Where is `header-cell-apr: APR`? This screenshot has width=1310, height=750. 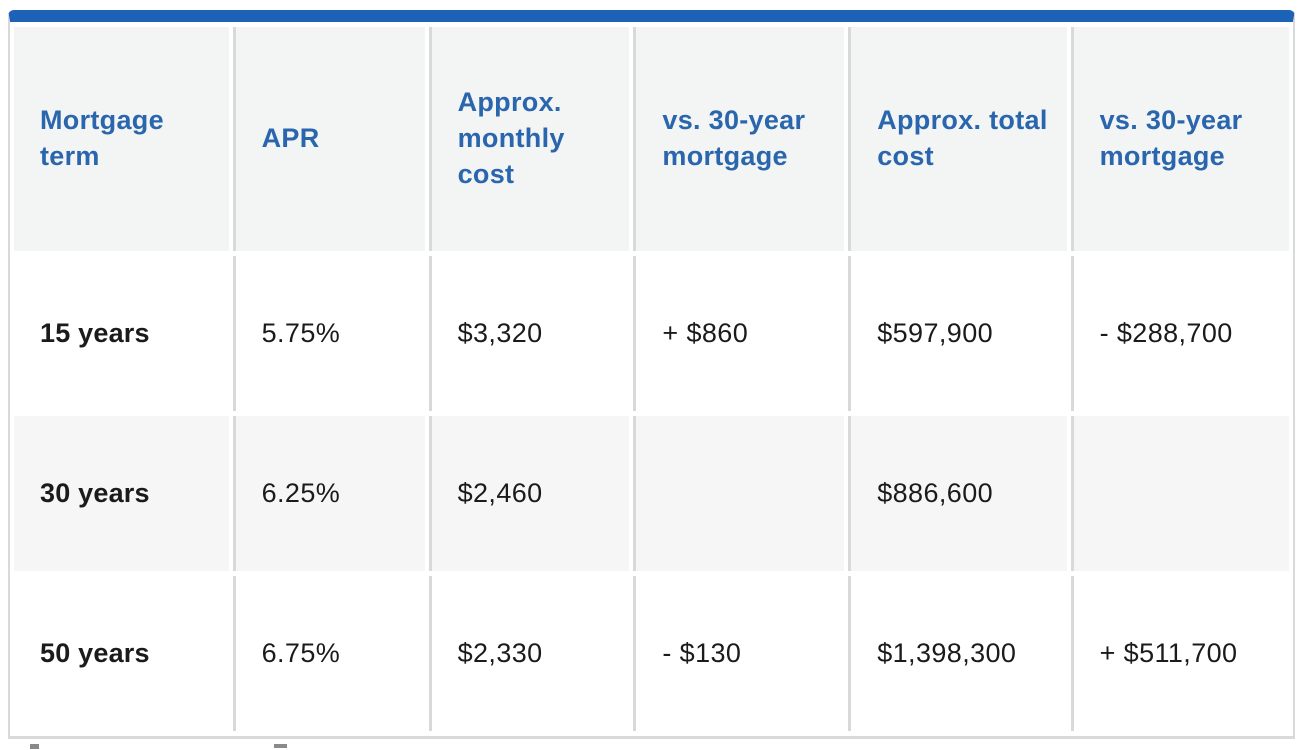 header-cell-apr: APR is located at coordinates (328, 139).